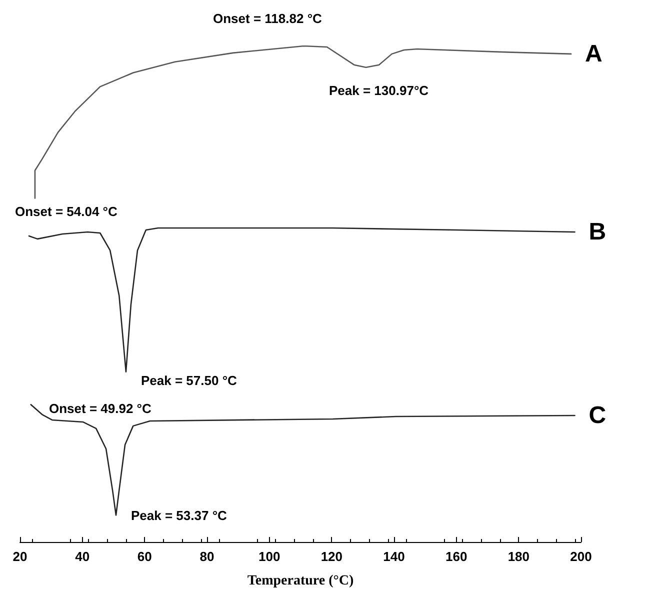 The image size is (658, 593). What do you see at coordinates (394, 556) in the screenshot?
I see `x-tick-label: 140` at bounding box center [394, 556].